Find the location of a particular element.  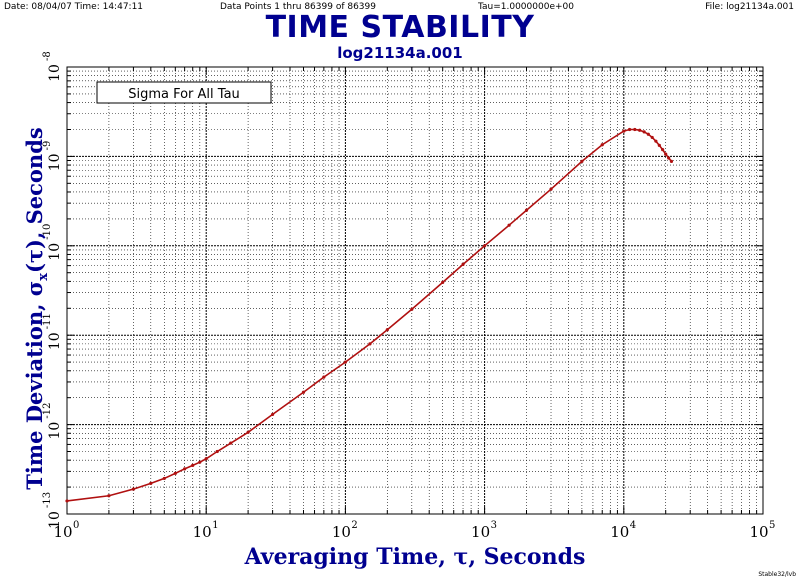

header-file: File: log21134a.001 is located at coordinates (749, 7).